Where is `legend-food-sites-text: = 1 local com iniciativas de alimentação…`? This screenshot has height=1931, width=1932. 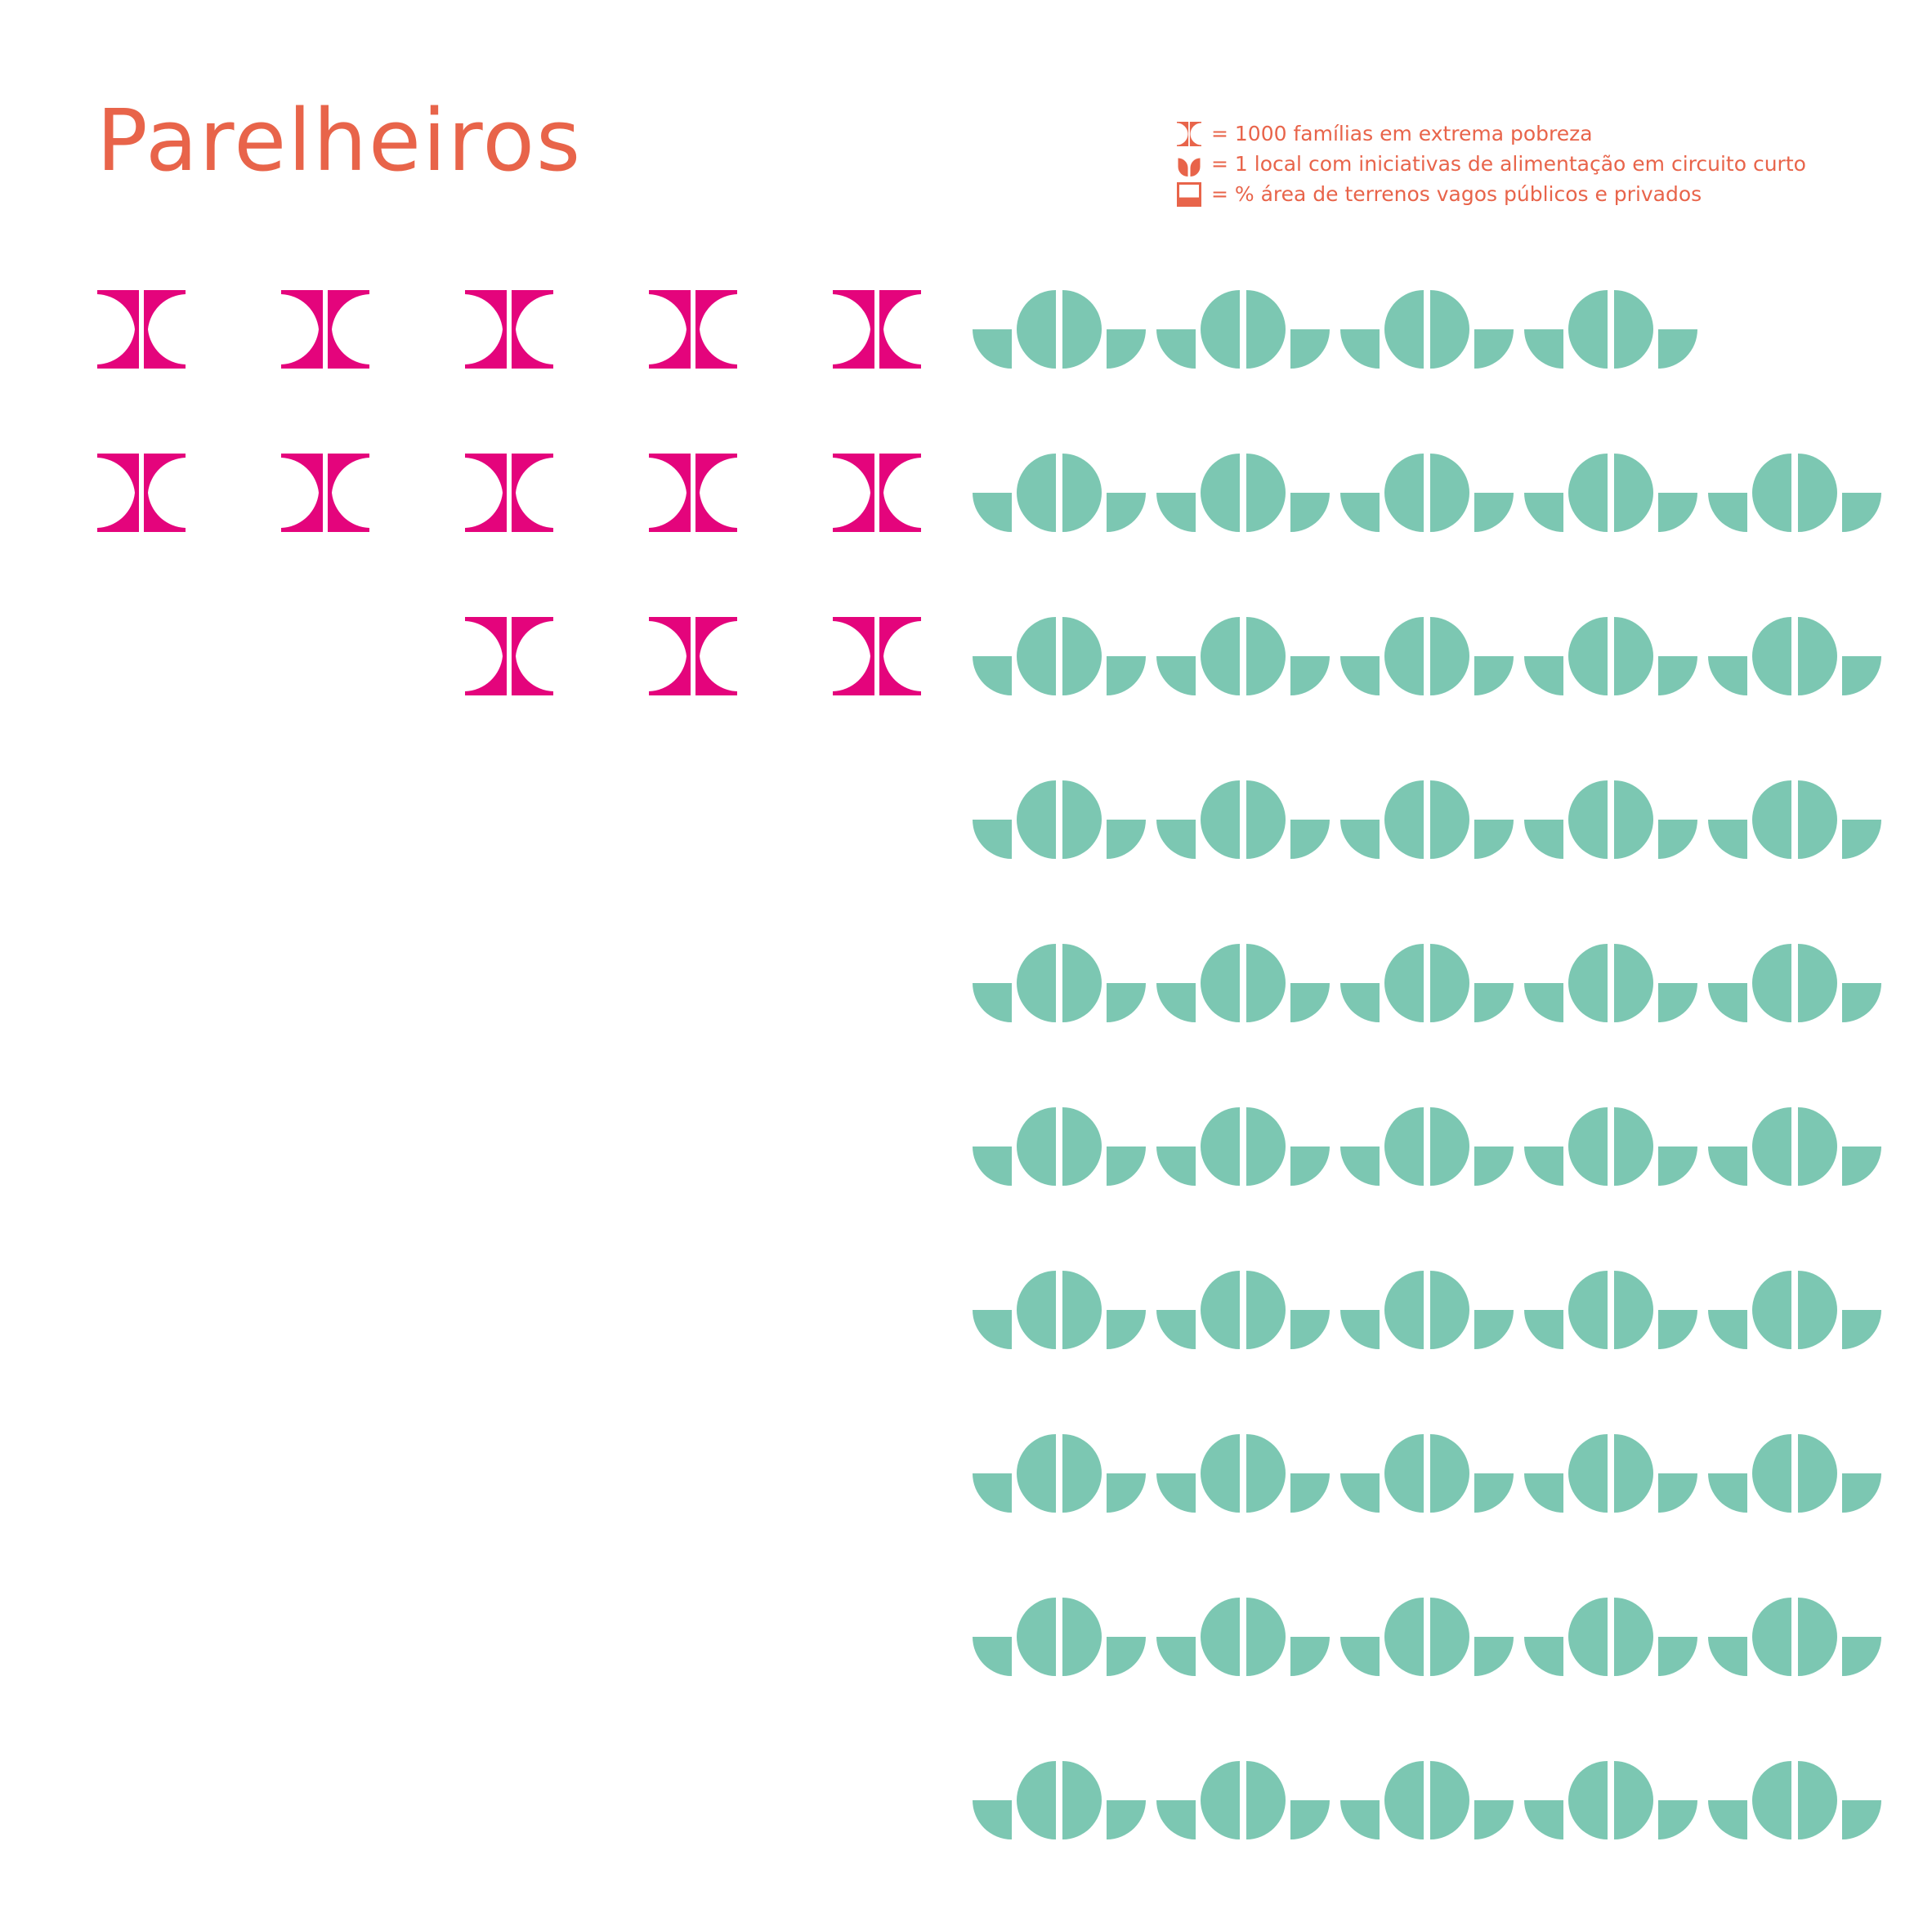 legend-food-sites-text: = 1 local com iniciativas de alimentação… is located at coordinates (1508, 164).